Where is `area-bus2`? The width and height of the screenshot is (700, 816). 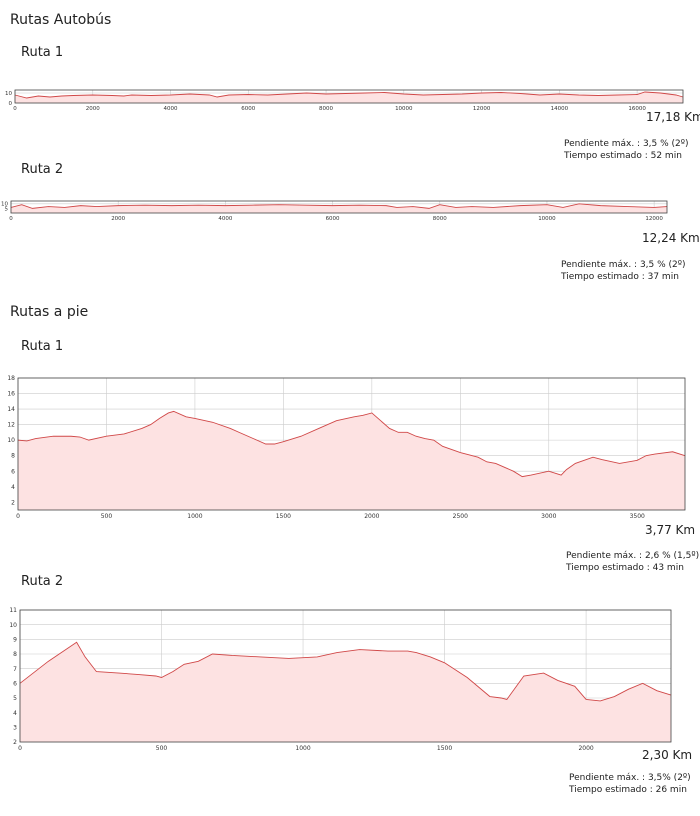 area-bus2 is located at coordinates (339, 208).